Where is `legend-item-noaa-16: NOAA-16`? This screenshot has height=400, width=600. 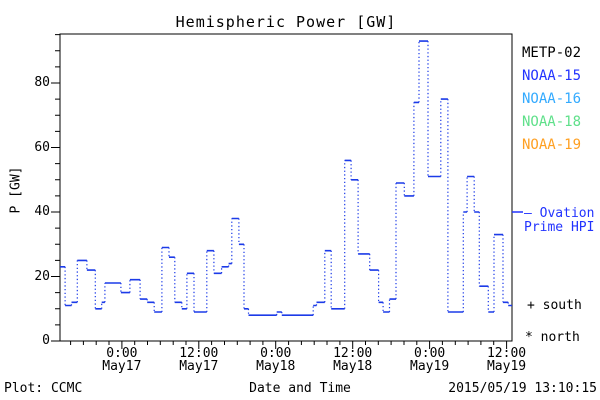
legend-item-noaa-16: NOAA-16 is located at coordinates (552, 99).